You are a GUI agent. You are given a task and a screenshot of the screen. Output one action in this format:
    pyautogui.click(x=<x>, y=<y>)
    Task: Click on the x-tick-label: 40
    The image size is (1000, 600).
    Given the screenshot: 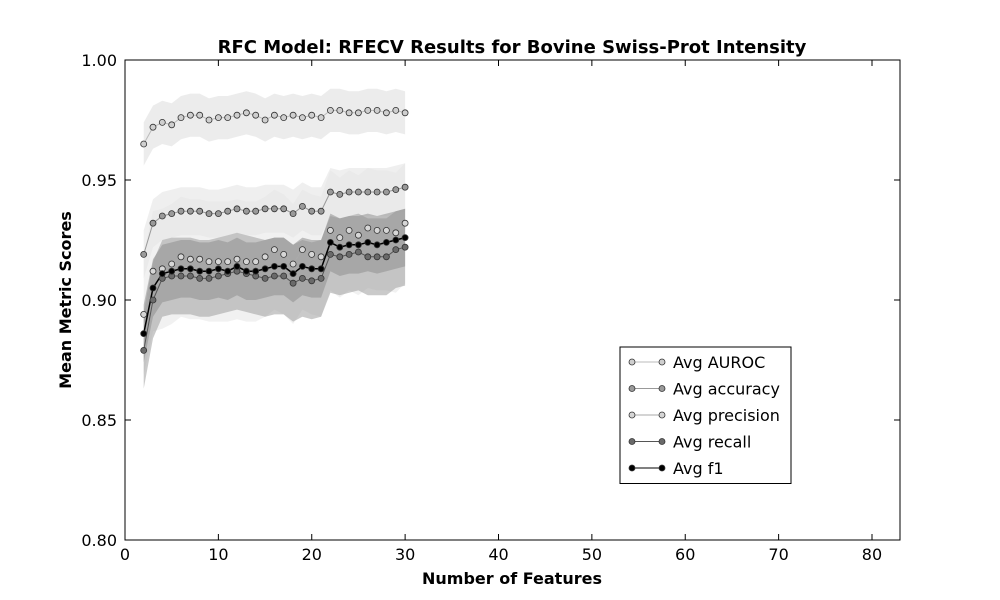 What is the action you would take?
    pyautogui.click(x=498, y=554)
    